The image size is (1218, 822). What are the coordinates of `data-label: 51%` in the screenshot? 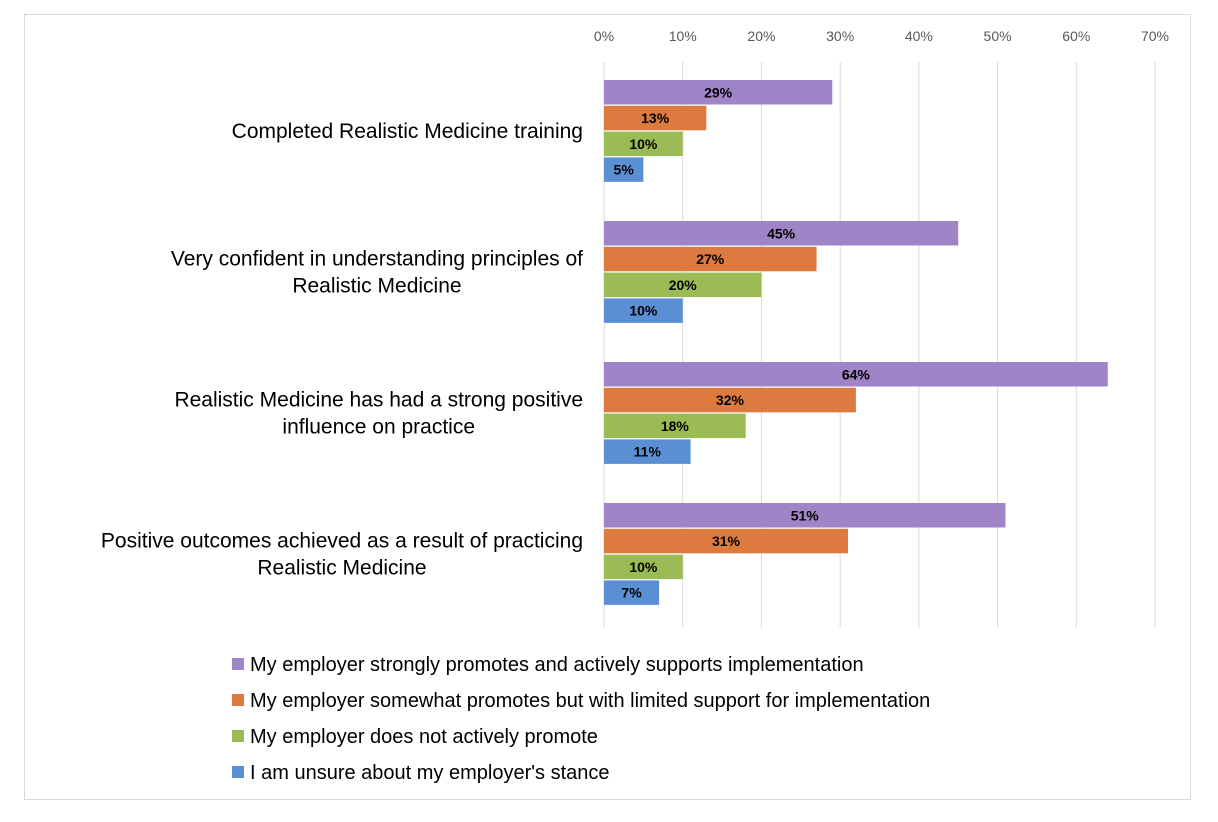 It's located at (805, 515).